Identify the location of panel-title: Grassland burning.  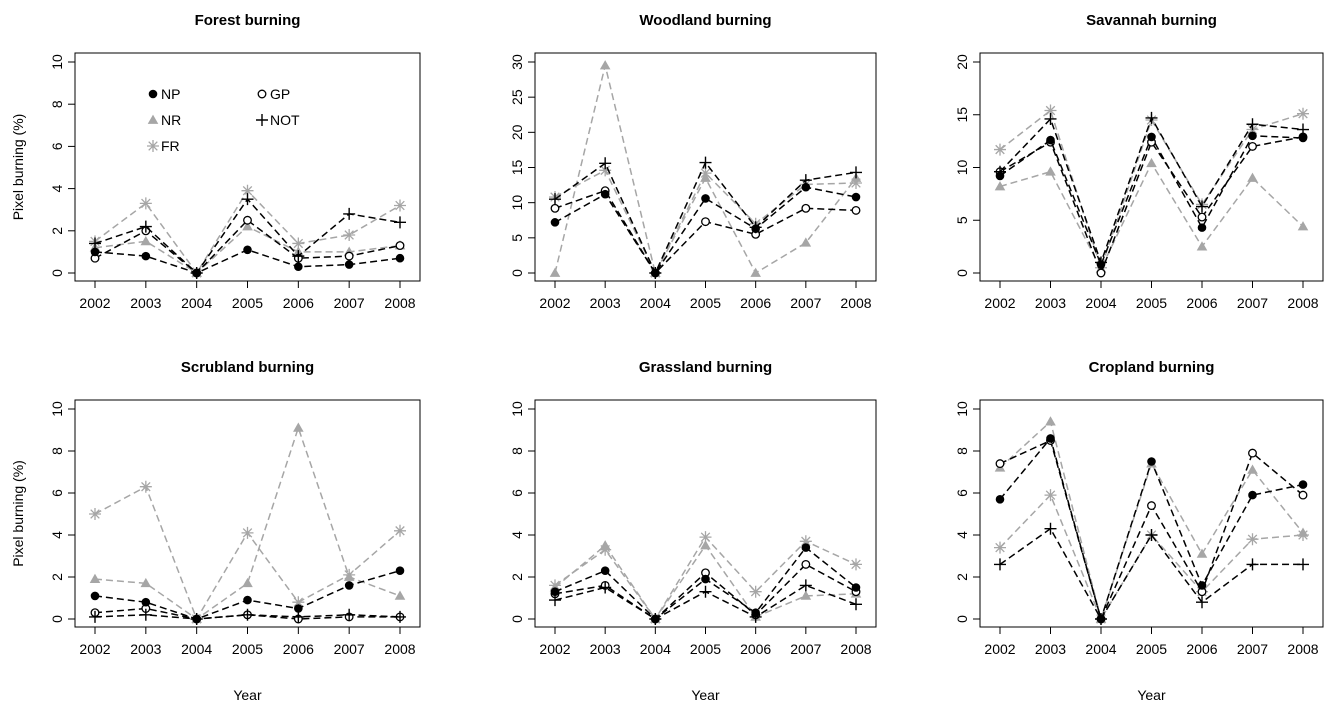
(705, 367).